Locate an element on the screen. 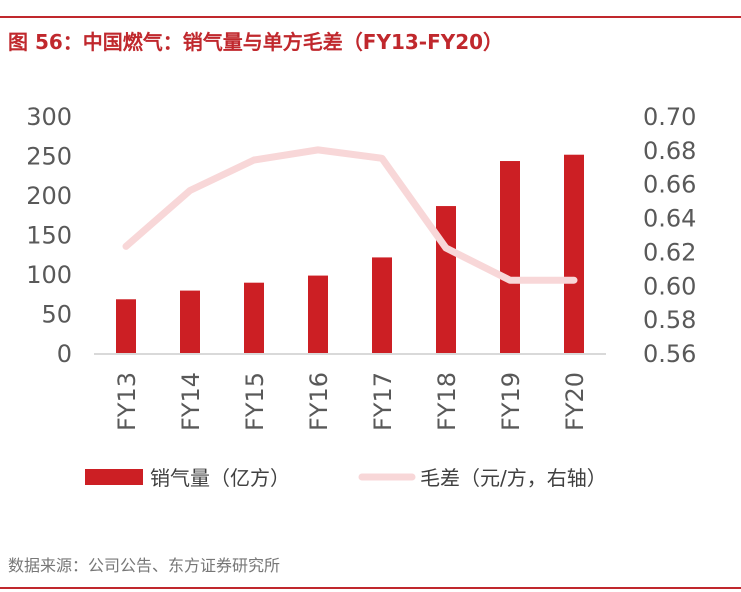 This screenshot has height=592, width=741. right-axis-tick: 0.56 is located at coordinates (669, 354).